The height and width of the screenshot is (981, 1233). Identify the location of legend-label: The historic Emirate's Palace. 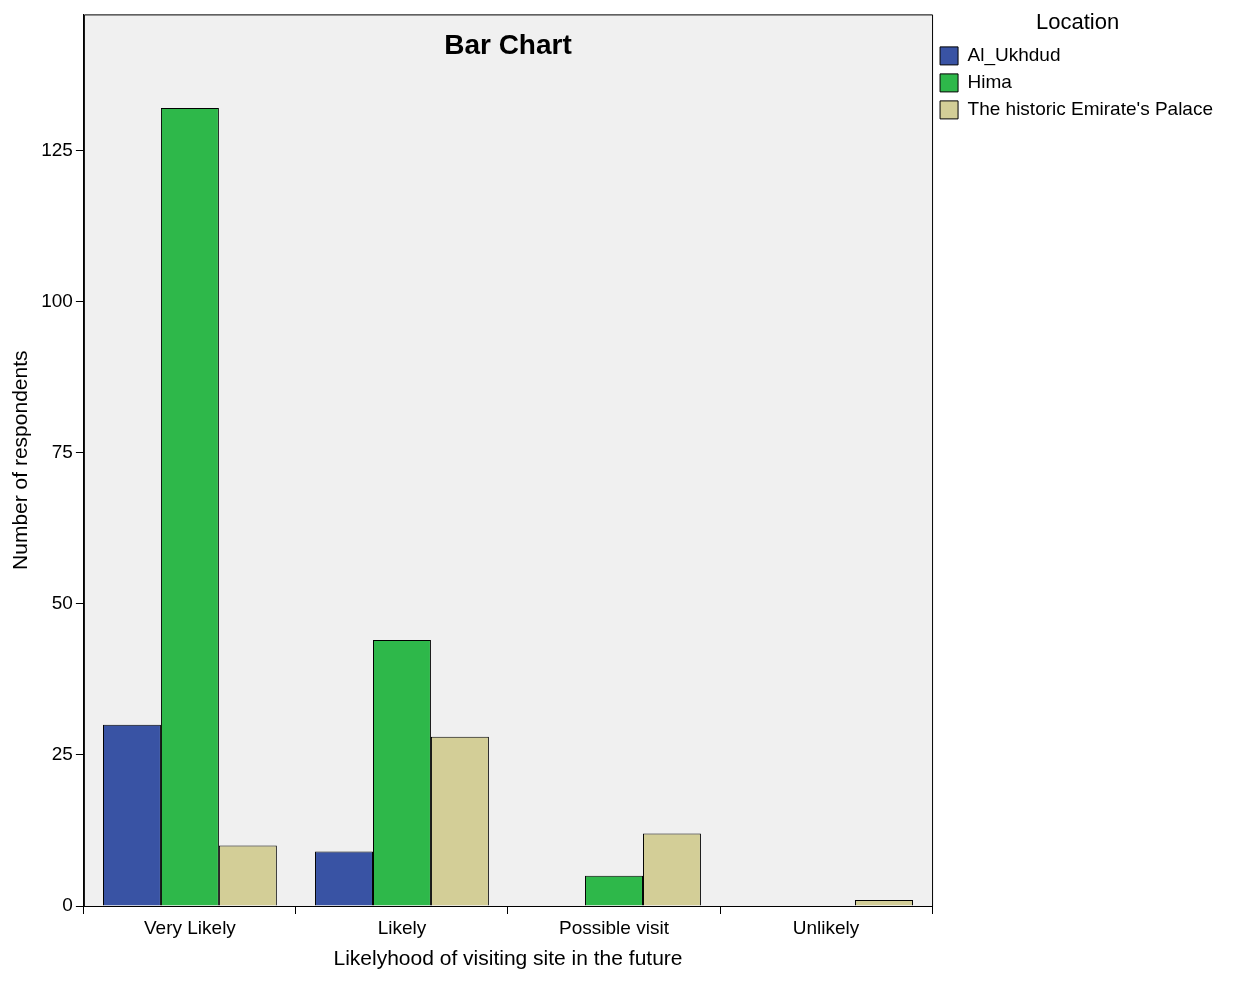
(1090, 109).